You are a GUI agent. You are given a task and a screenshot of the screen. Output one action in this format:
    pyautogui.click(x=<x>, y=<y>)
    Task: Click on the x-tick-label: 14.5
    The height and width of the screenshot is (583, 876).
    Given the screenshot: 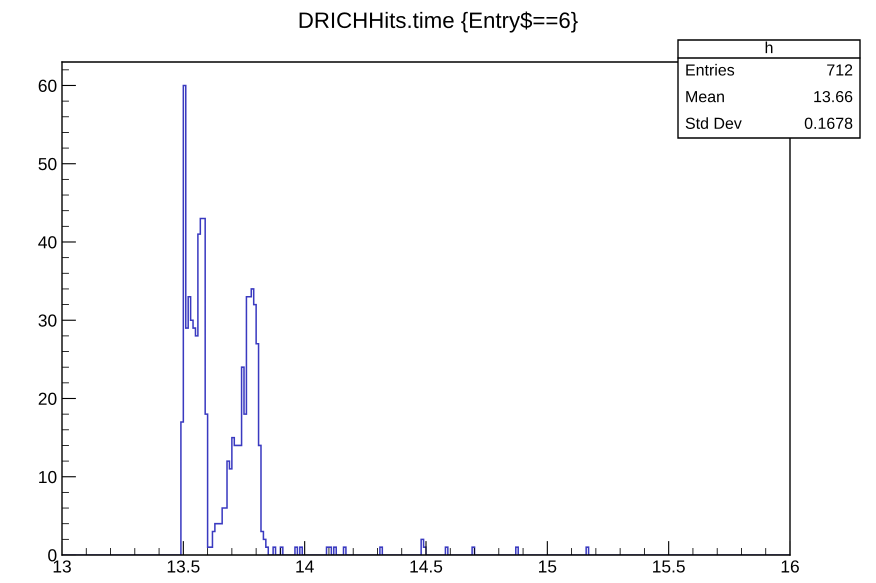 What is the action you would take?
    pyautogui.click(x=426, y=566)
    